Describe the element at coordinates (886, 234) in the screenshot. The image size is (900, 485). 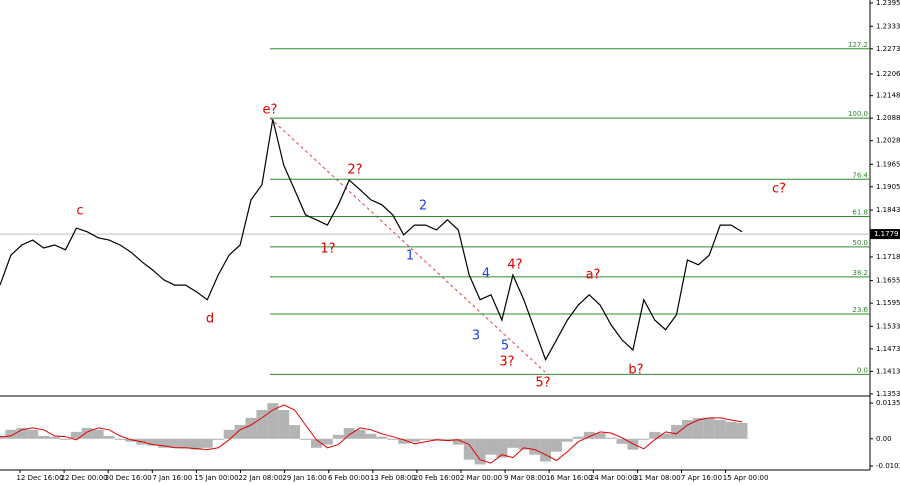
I see `last-price-label: 1.1779` at that location.